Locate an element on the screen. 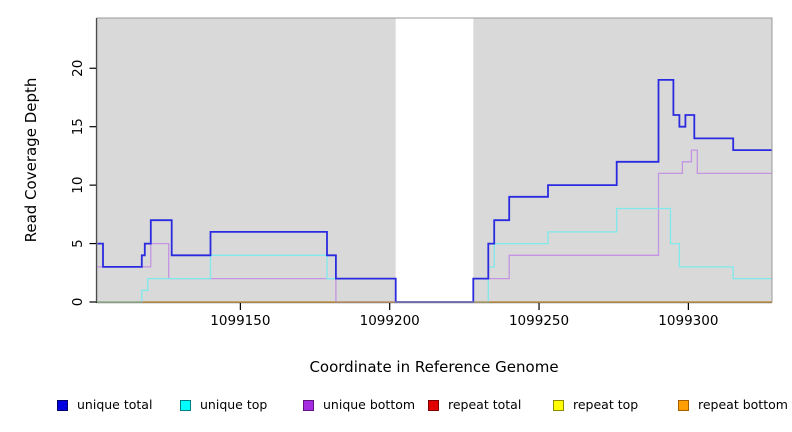 This screenshot has height=432, width=792. legend-item-unique-bottom: unique bottom is located at coordinates (359, 405).